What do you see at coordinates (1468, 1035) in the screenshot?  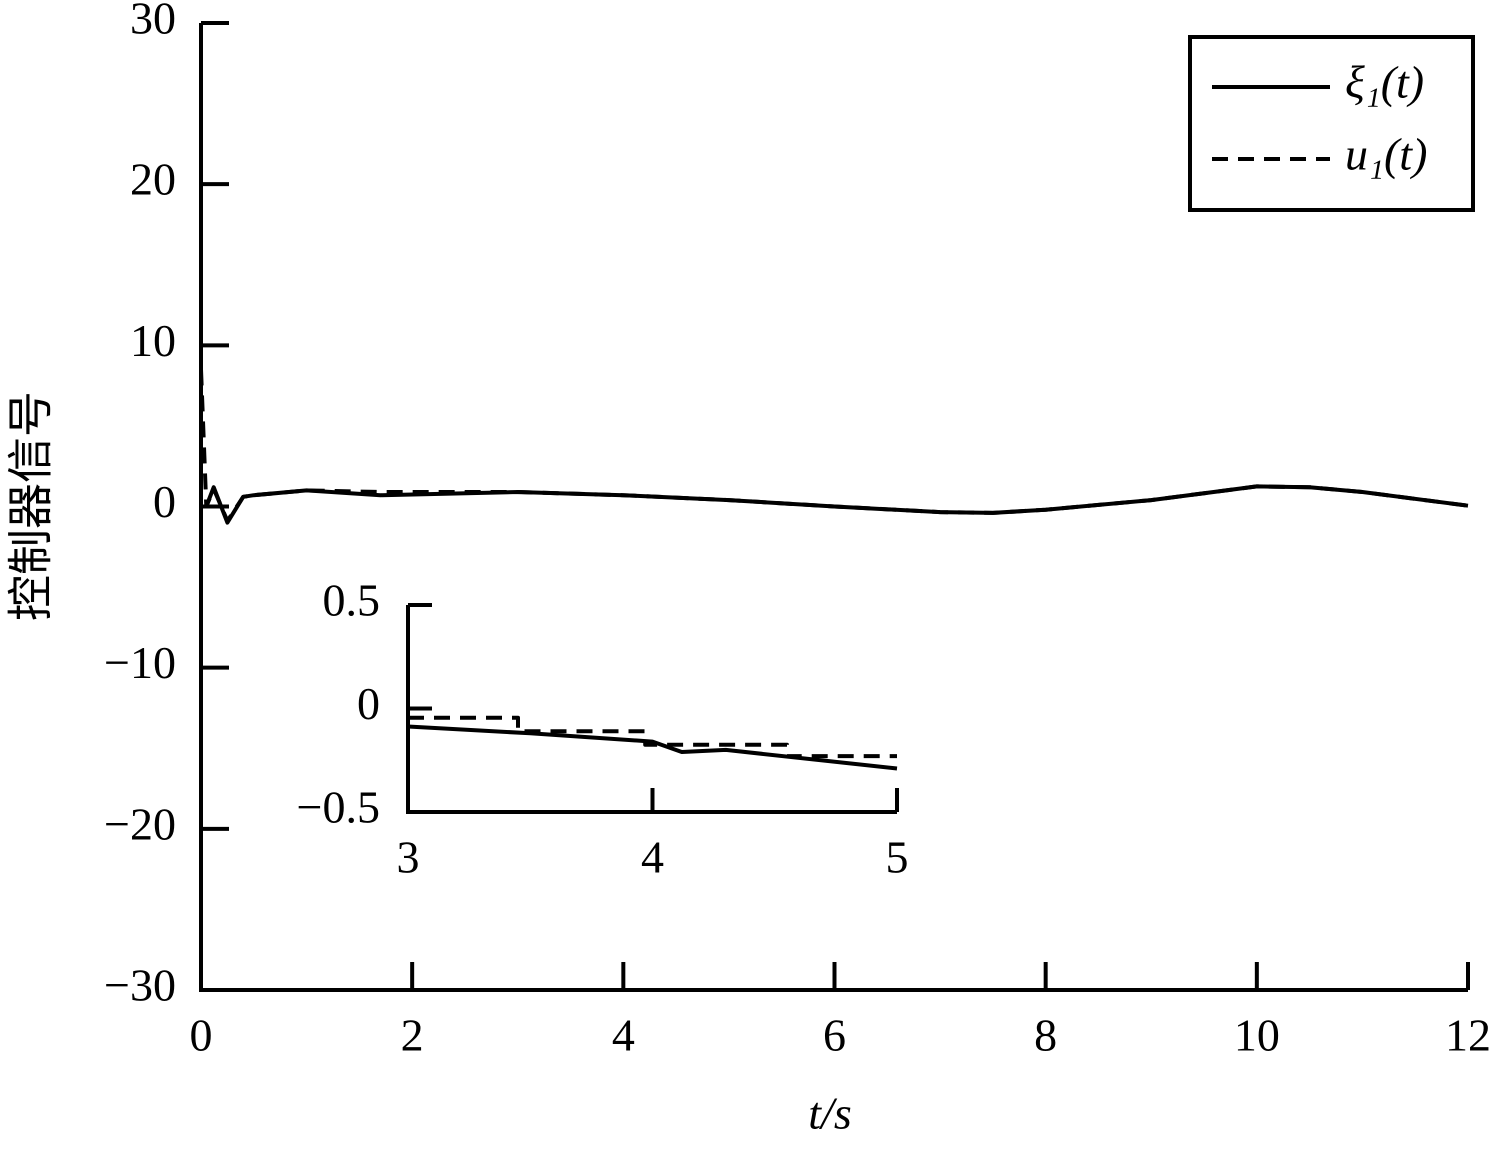 I see `x-tick-label: 12` at bounding box center [1468, 1035].